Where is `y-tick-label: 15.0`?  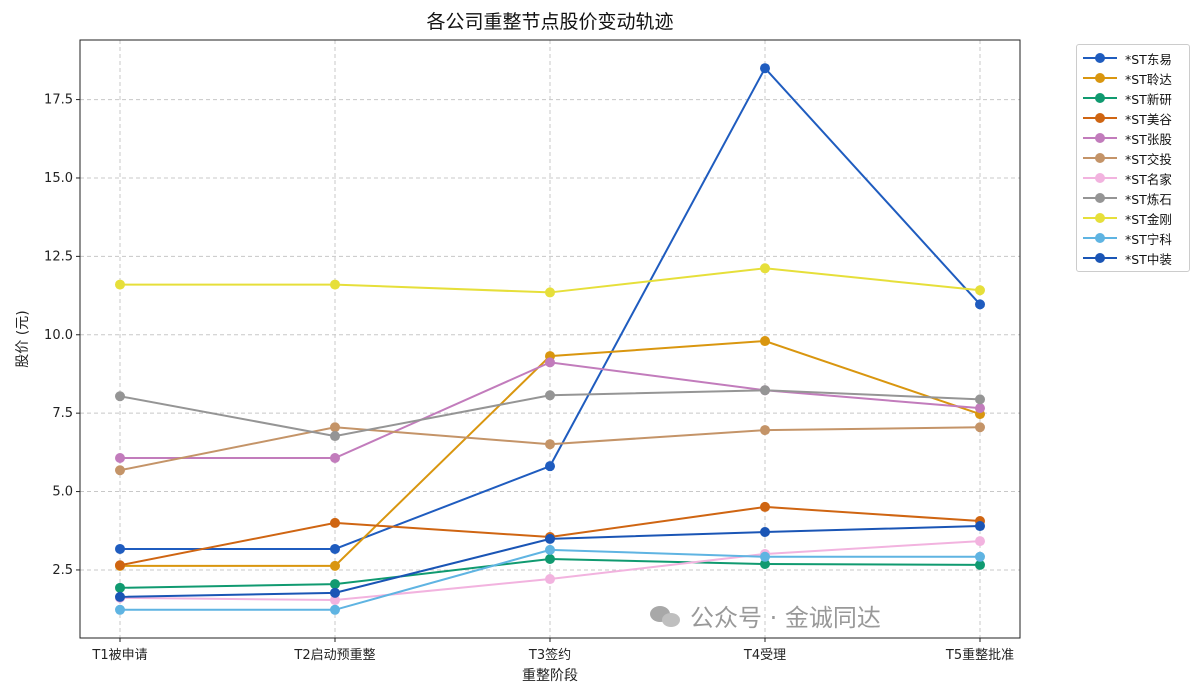
y-tick-label: 15.0 is located at coordinates (58, 178).